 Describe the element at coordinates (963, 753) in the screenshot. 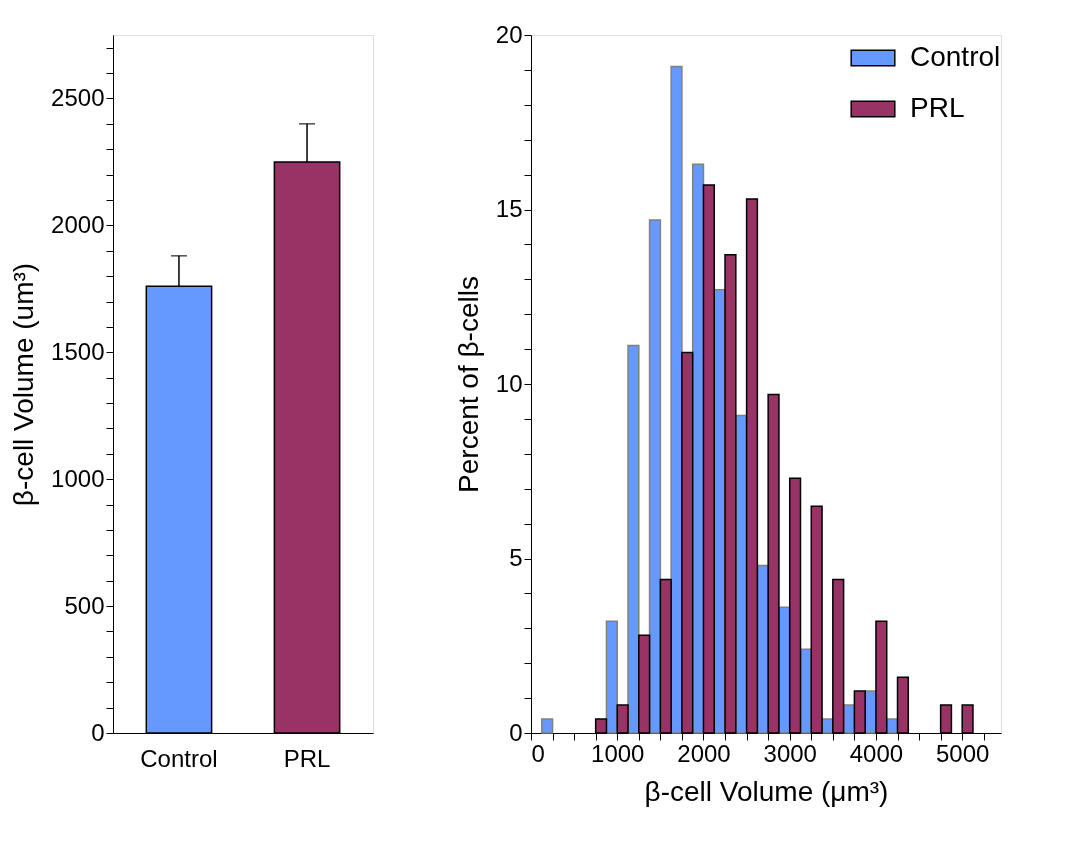

I see `x-tick-label: 5000` at that location.